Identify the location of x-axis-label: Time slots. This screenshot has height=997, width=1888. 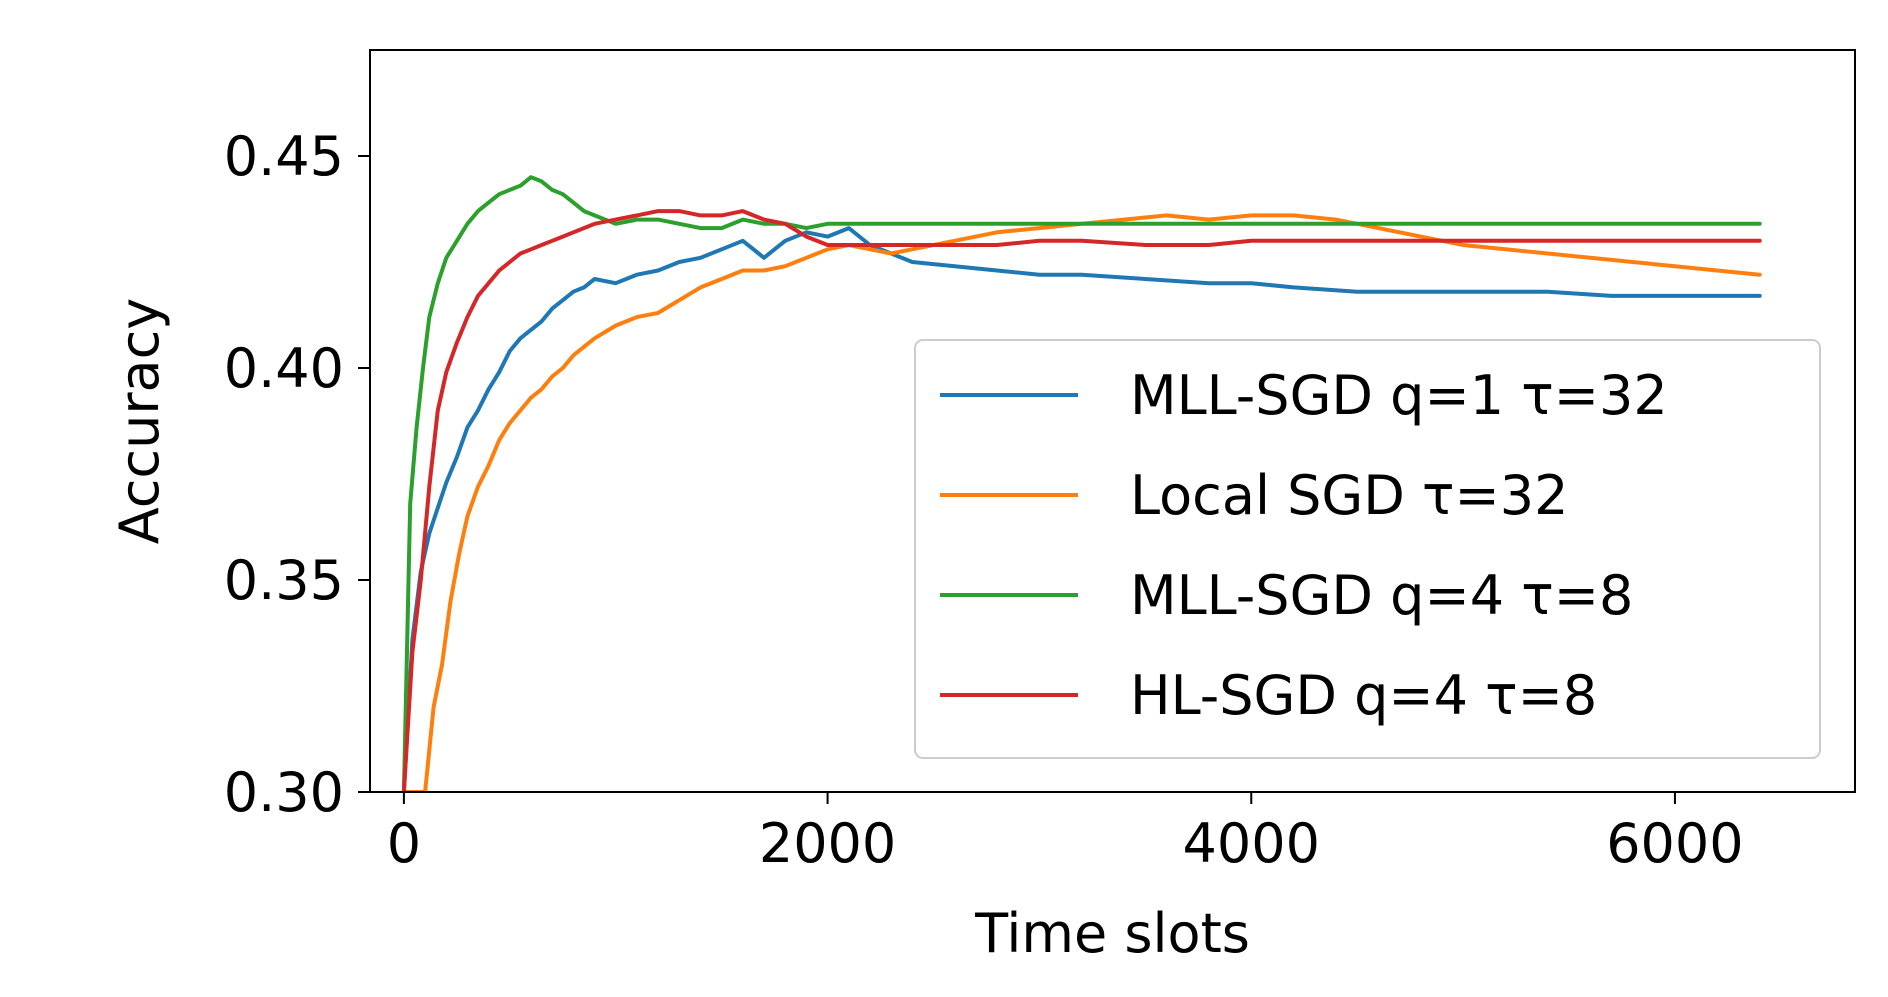
(1112, 933).